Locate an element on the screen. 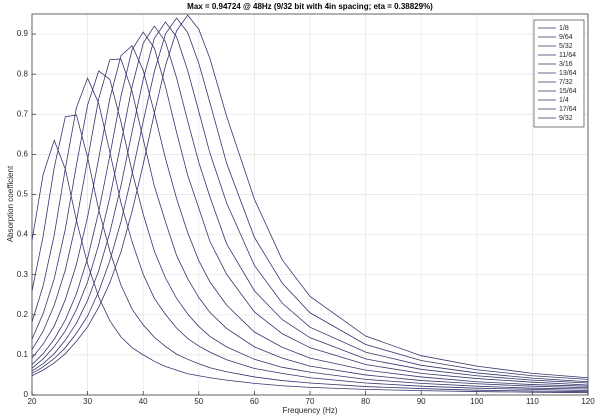 The height and width of the screenshot is (420, 600). x-tick-label: 80 is located at coordinates (365, 401).